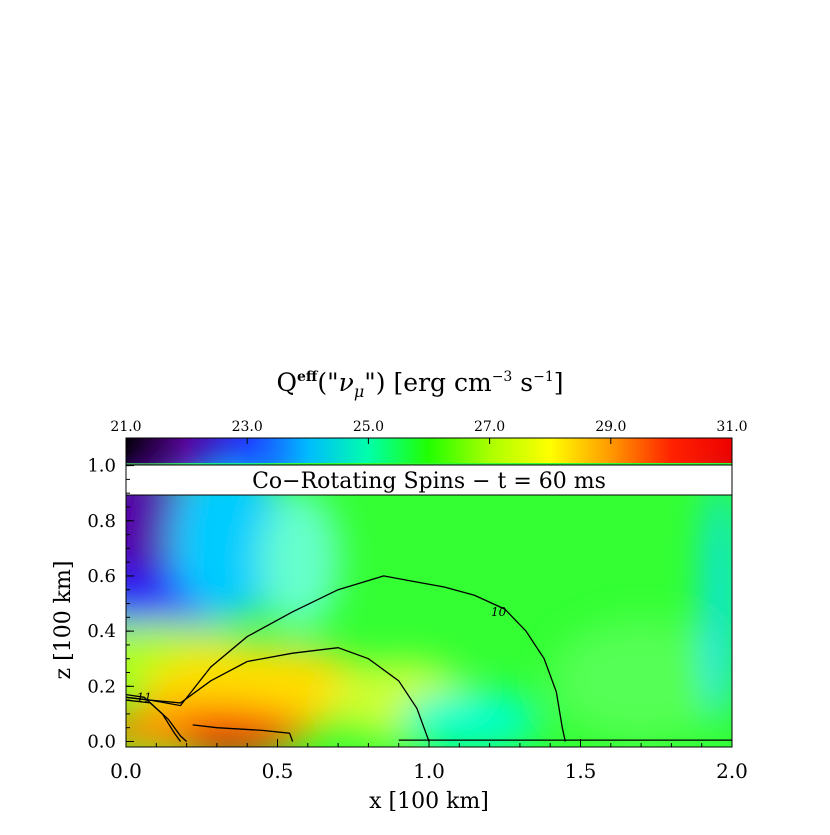 The height and width of the screenshot is (835, 830). I want to click on colorbar-tick-label: 25.0, so click(368, 427).